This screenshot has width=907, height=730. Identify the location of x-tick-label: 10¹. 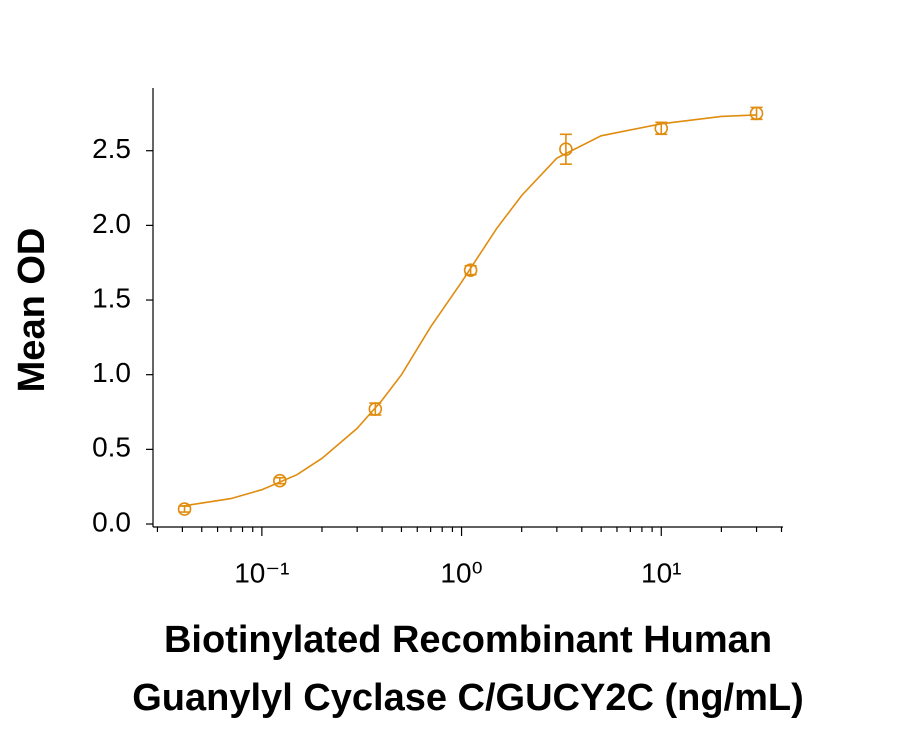
(661, 572).